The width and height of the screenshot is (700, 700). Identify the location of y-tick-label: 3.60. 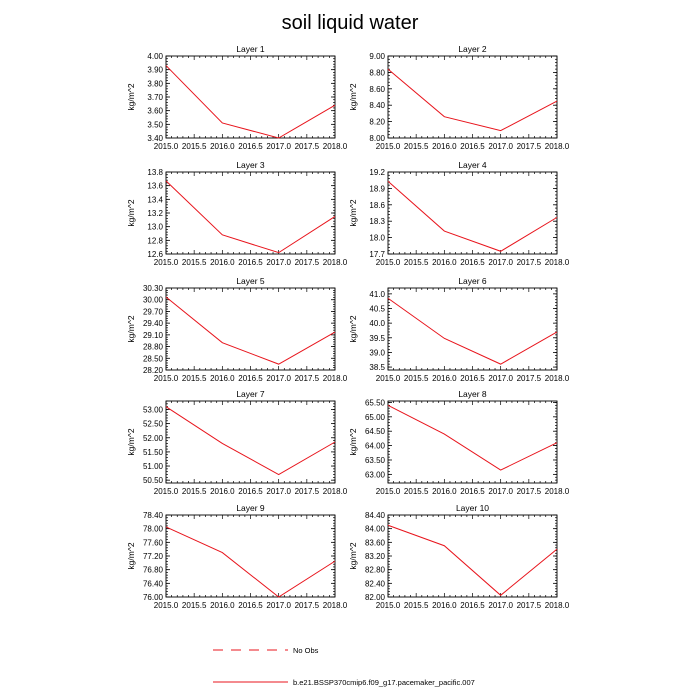
(155, 111).